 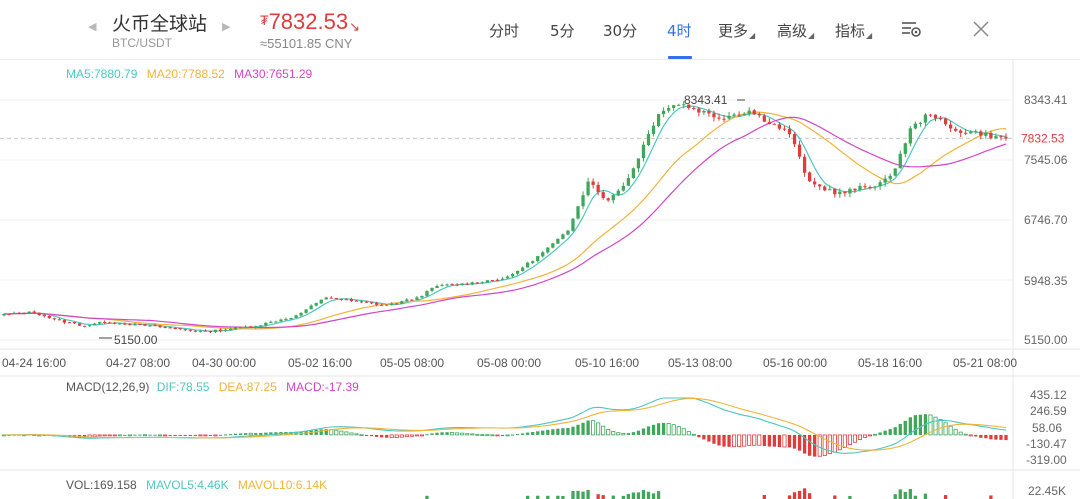 I want to click on dropdown-triangle-icon: ◢, so click(x=752, y=35).